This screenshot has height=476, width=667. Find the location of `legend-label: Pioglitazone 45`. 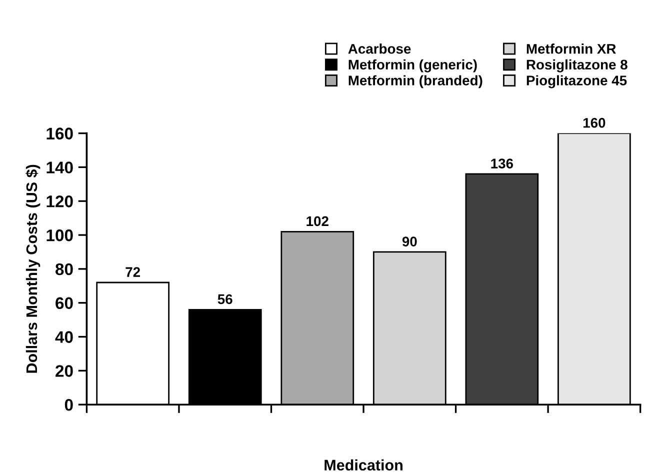

legend-label: Pioglitazone 45 is located at coordinates (576, 81).